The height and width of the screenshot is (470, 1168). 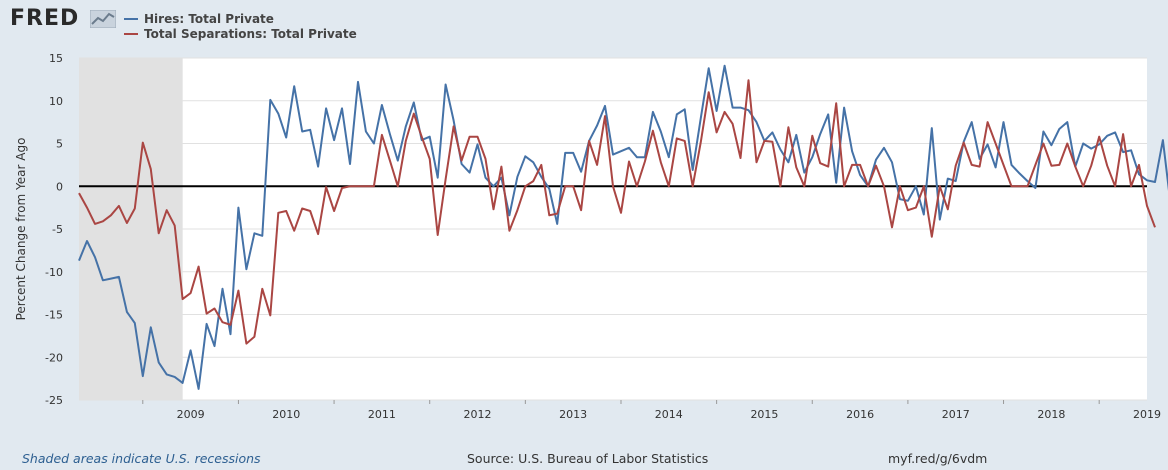 I want to click on y-axis-label: Percent Change from Year Ago, so click(x=21, y=229).